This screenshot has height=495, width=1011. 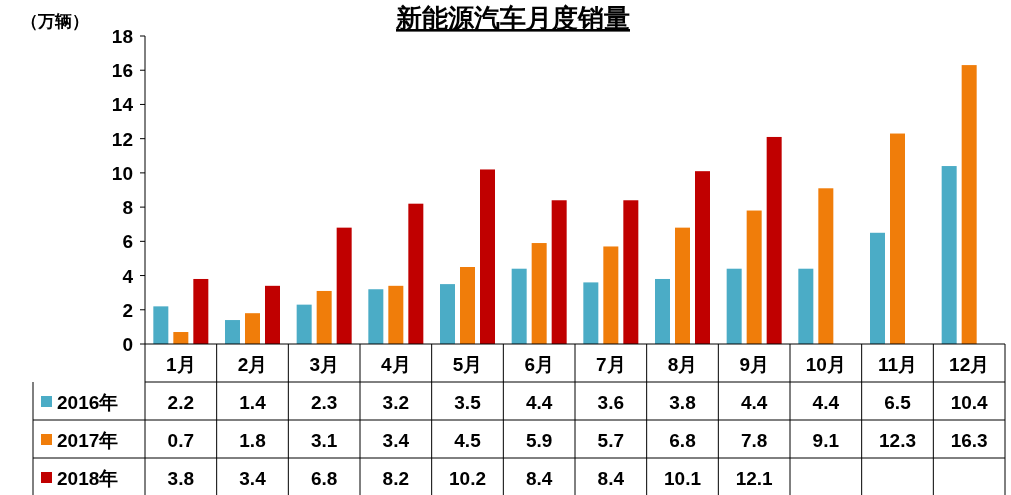 What do you see at coordinates (468, 440) in the screenshot?
I see `data-label: 4.5` at bounding box center [468, 440].